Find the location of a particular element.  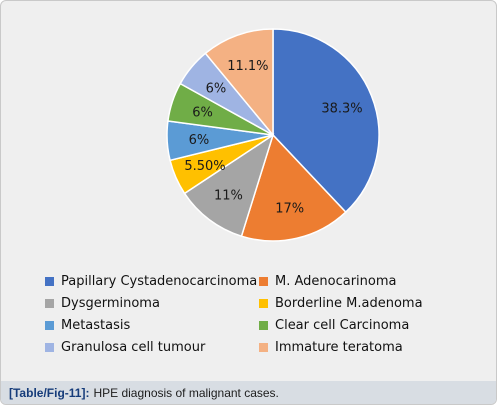

slice-label-7: 11.1% is located at coordinates (247, 66).